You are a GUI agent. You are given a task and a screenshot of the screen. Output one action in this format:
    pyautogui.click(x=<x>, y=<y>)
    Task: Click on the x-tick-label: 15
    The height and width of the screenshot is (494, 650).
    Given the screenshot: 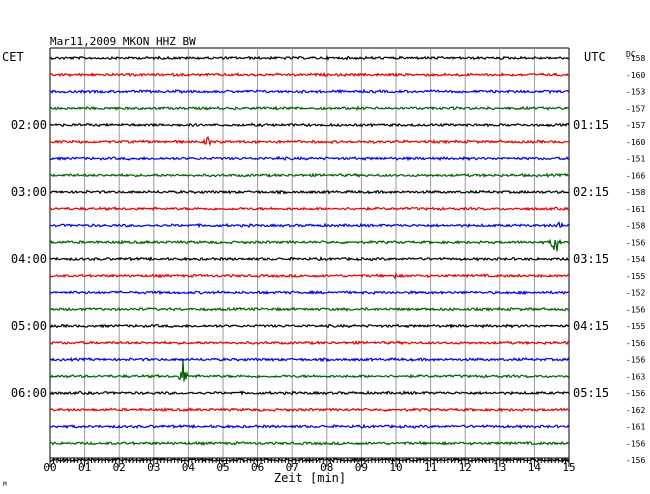 What is the action you would take?
    pyautogui.click(x=568, y=467)
    